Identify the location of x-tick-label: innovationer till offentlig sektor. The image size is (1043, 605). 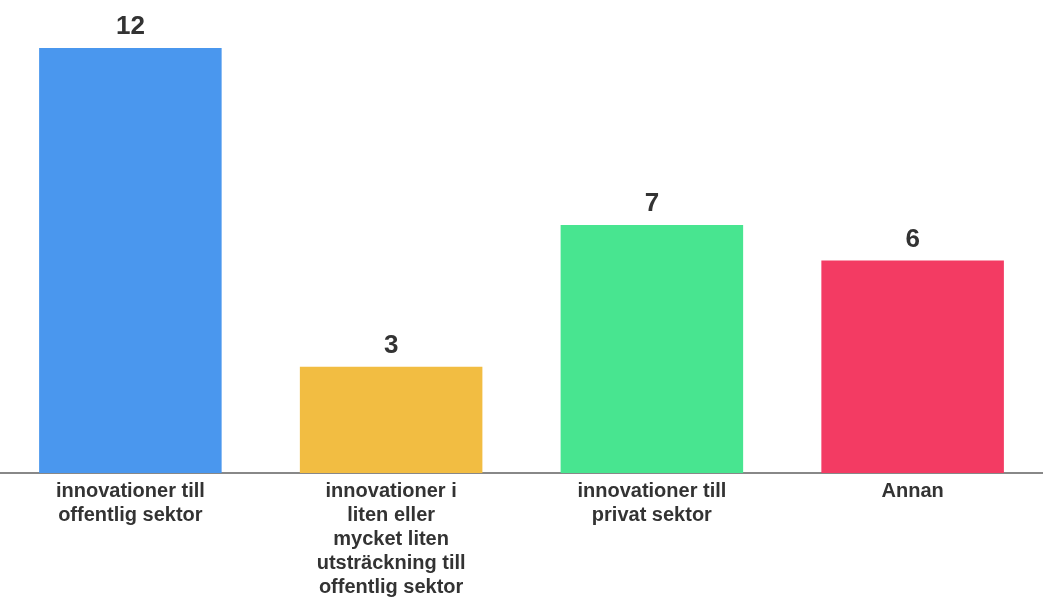
(130, 501).